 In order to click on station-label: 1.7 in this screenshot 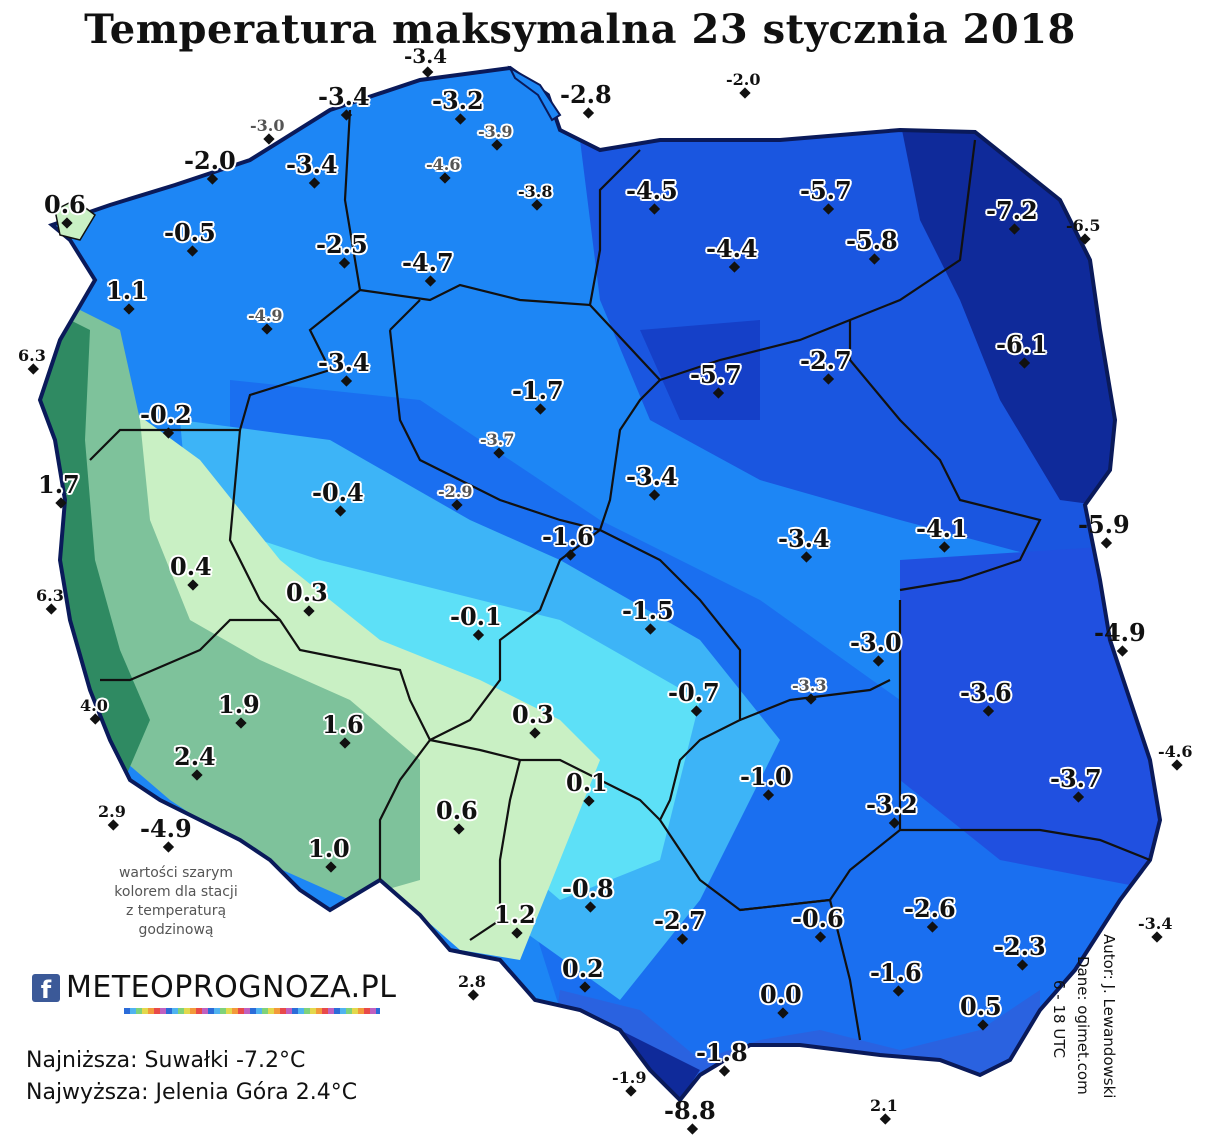, I will do `click(59, 484)`.